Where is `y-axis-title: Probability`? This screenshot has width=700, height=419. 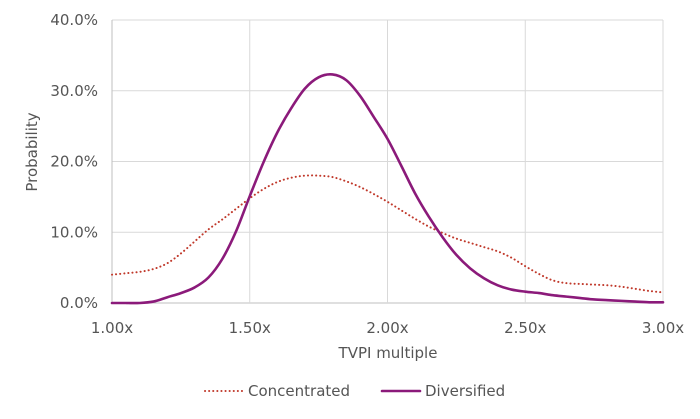
y-axis-title: Probability is located at coordinates (32, 151).